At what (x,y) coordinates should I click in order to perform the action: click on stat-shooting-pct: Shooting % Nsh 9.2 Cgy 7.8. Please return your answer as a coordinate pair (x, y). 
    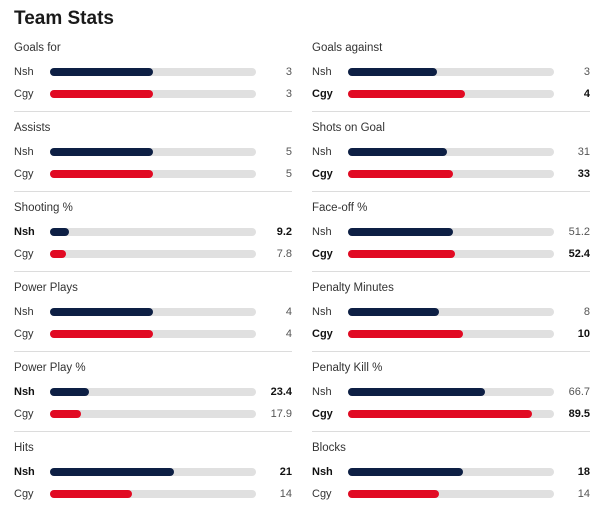
    Looking at the image, I should click on (153, 232).